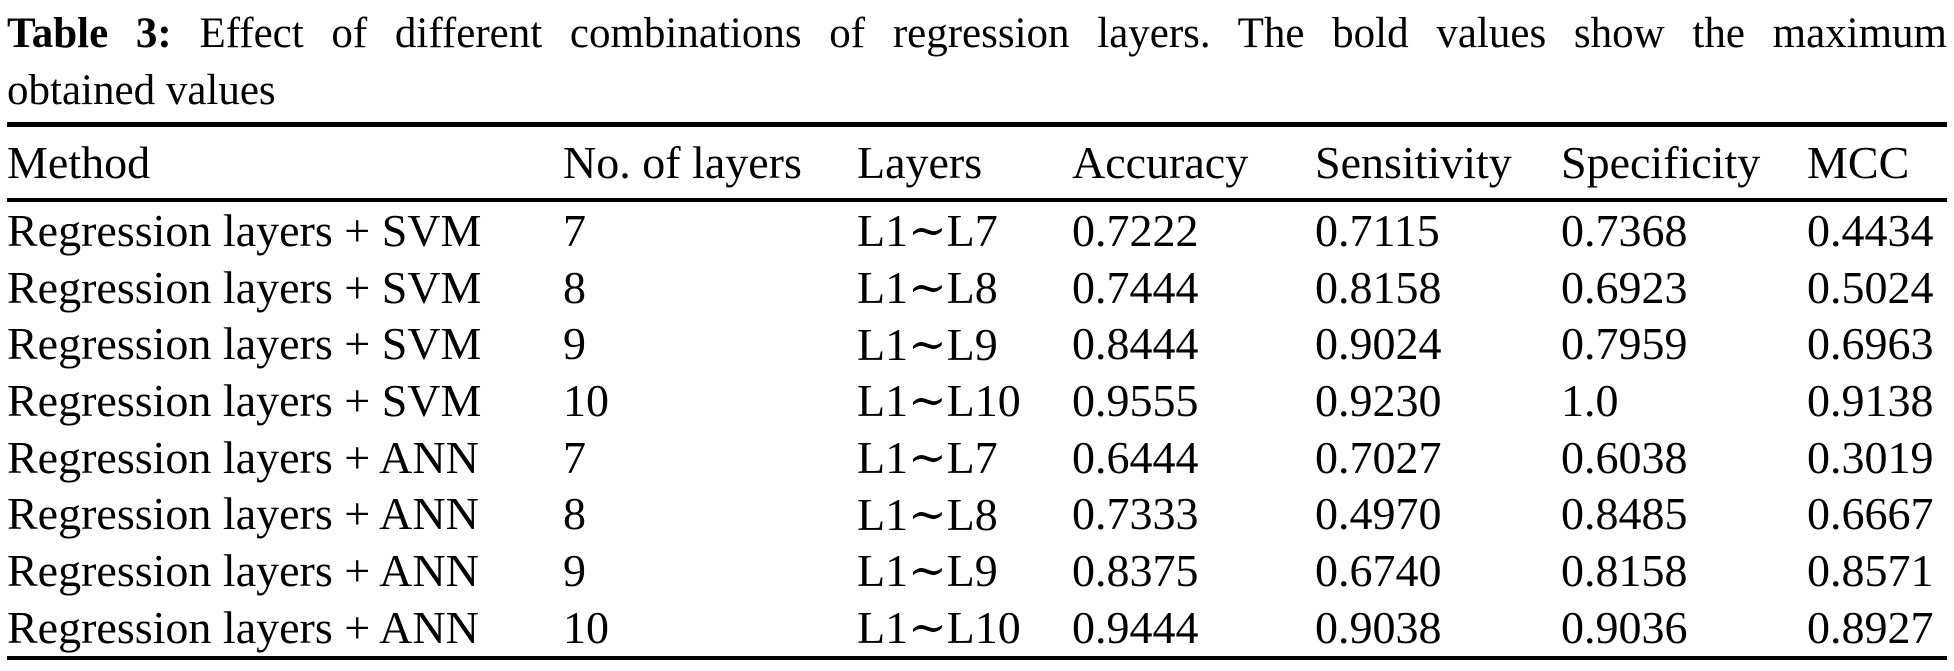  Describe the element at coordinates (1624, 457) in the screenshot. I see `cell-specificity: 0.6038` at that location.